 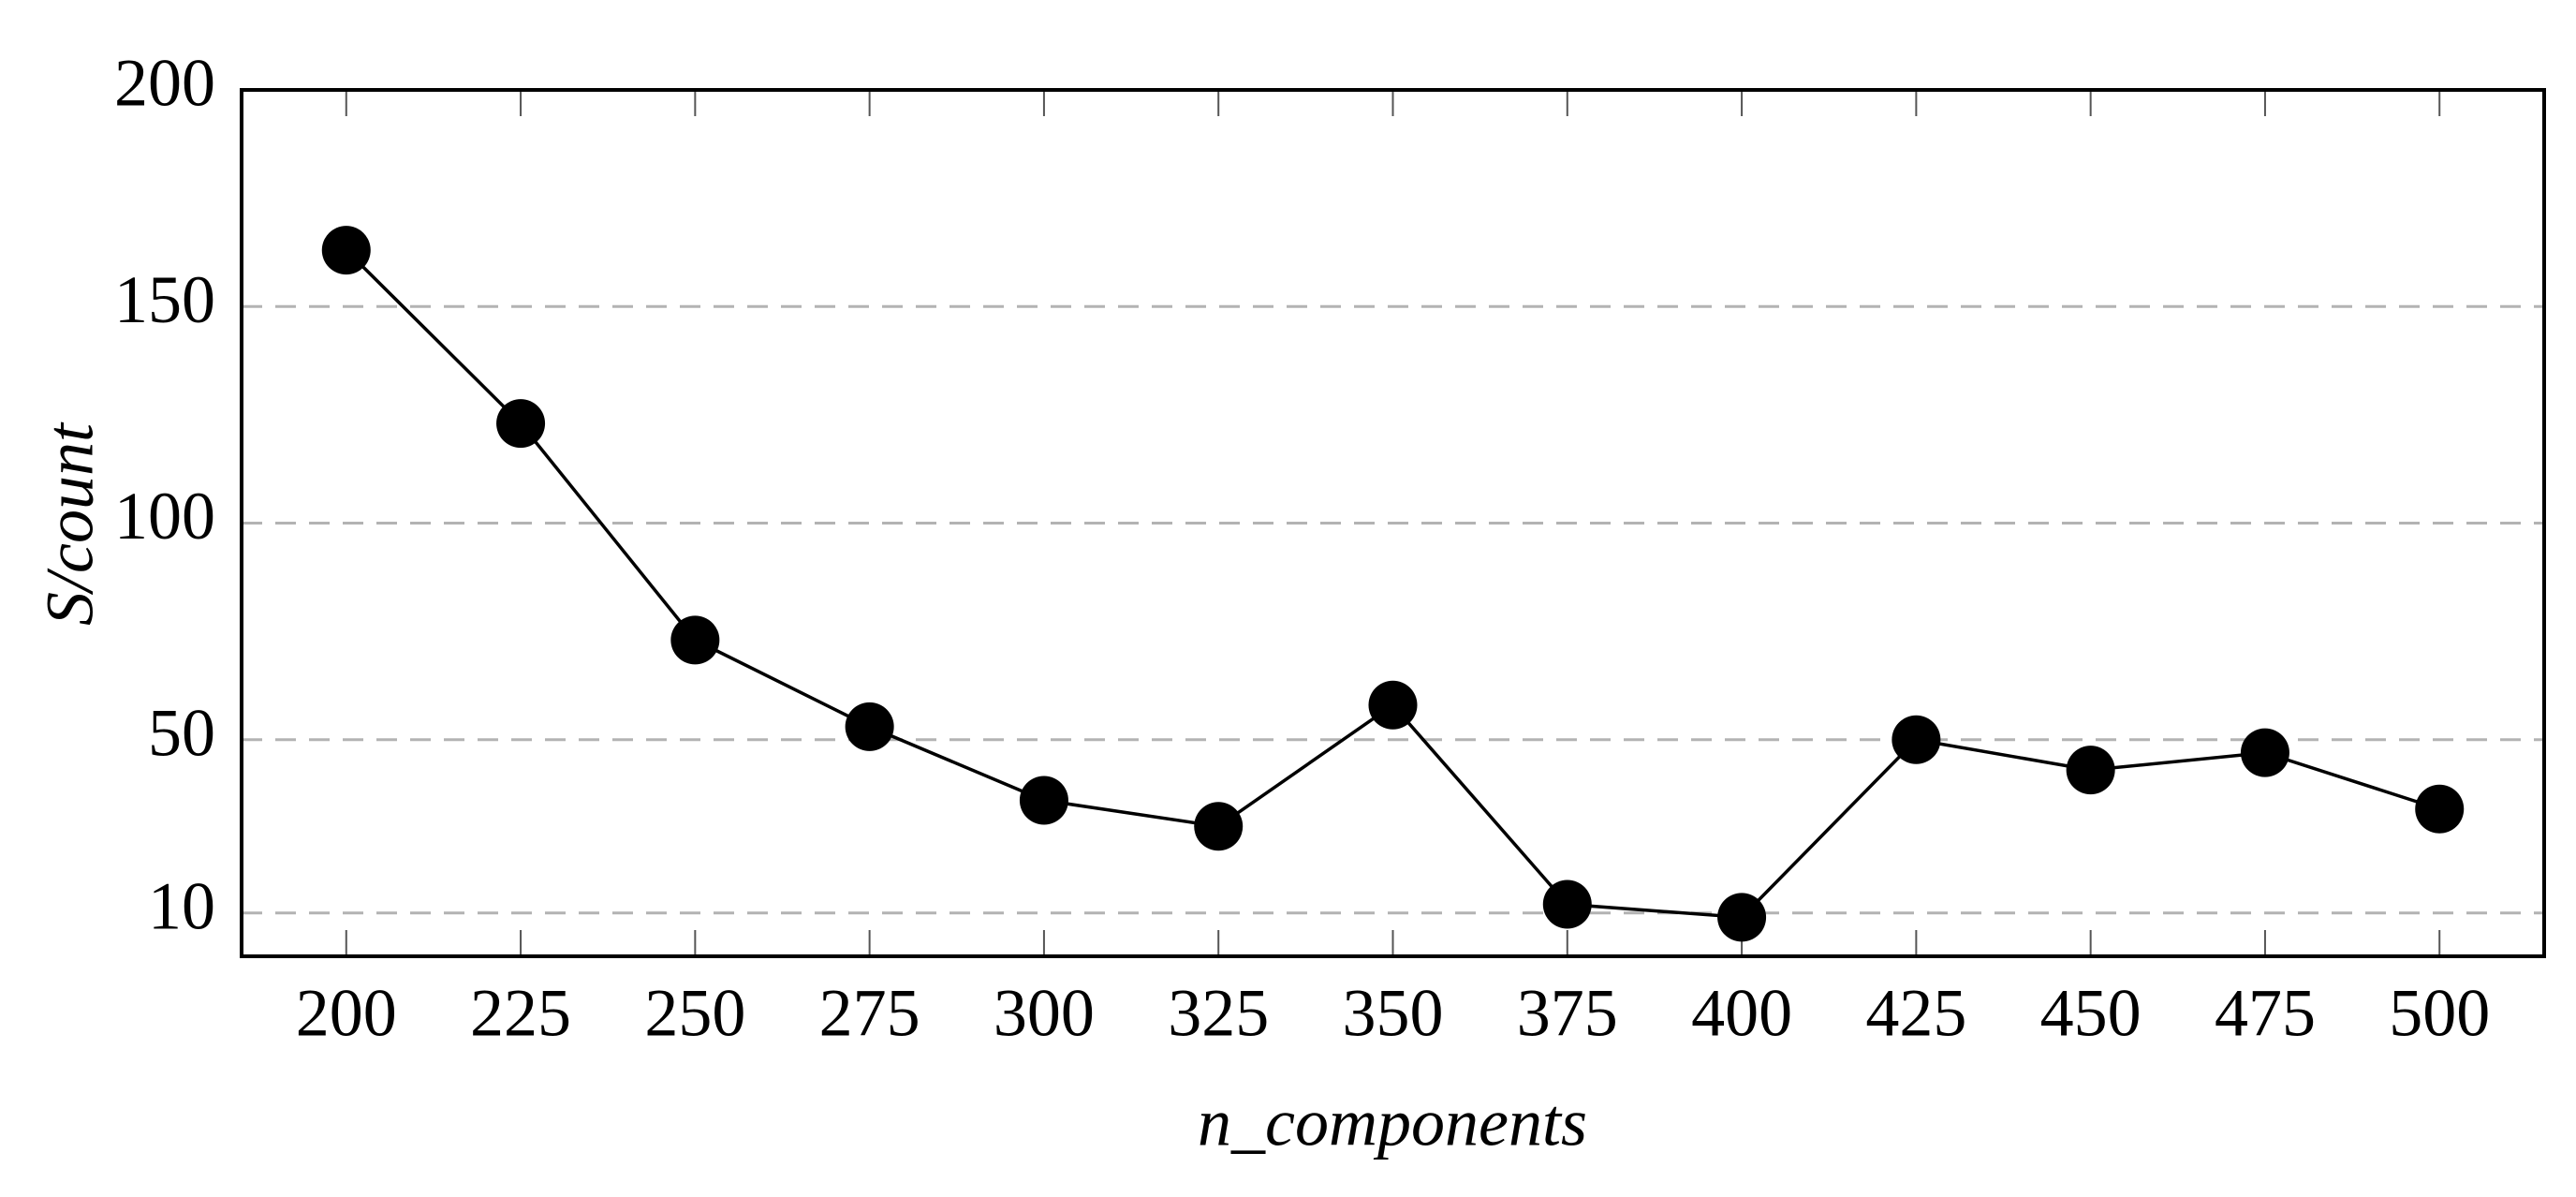 I want to click on y-tick-label: 150, so click(x=164, y=299).